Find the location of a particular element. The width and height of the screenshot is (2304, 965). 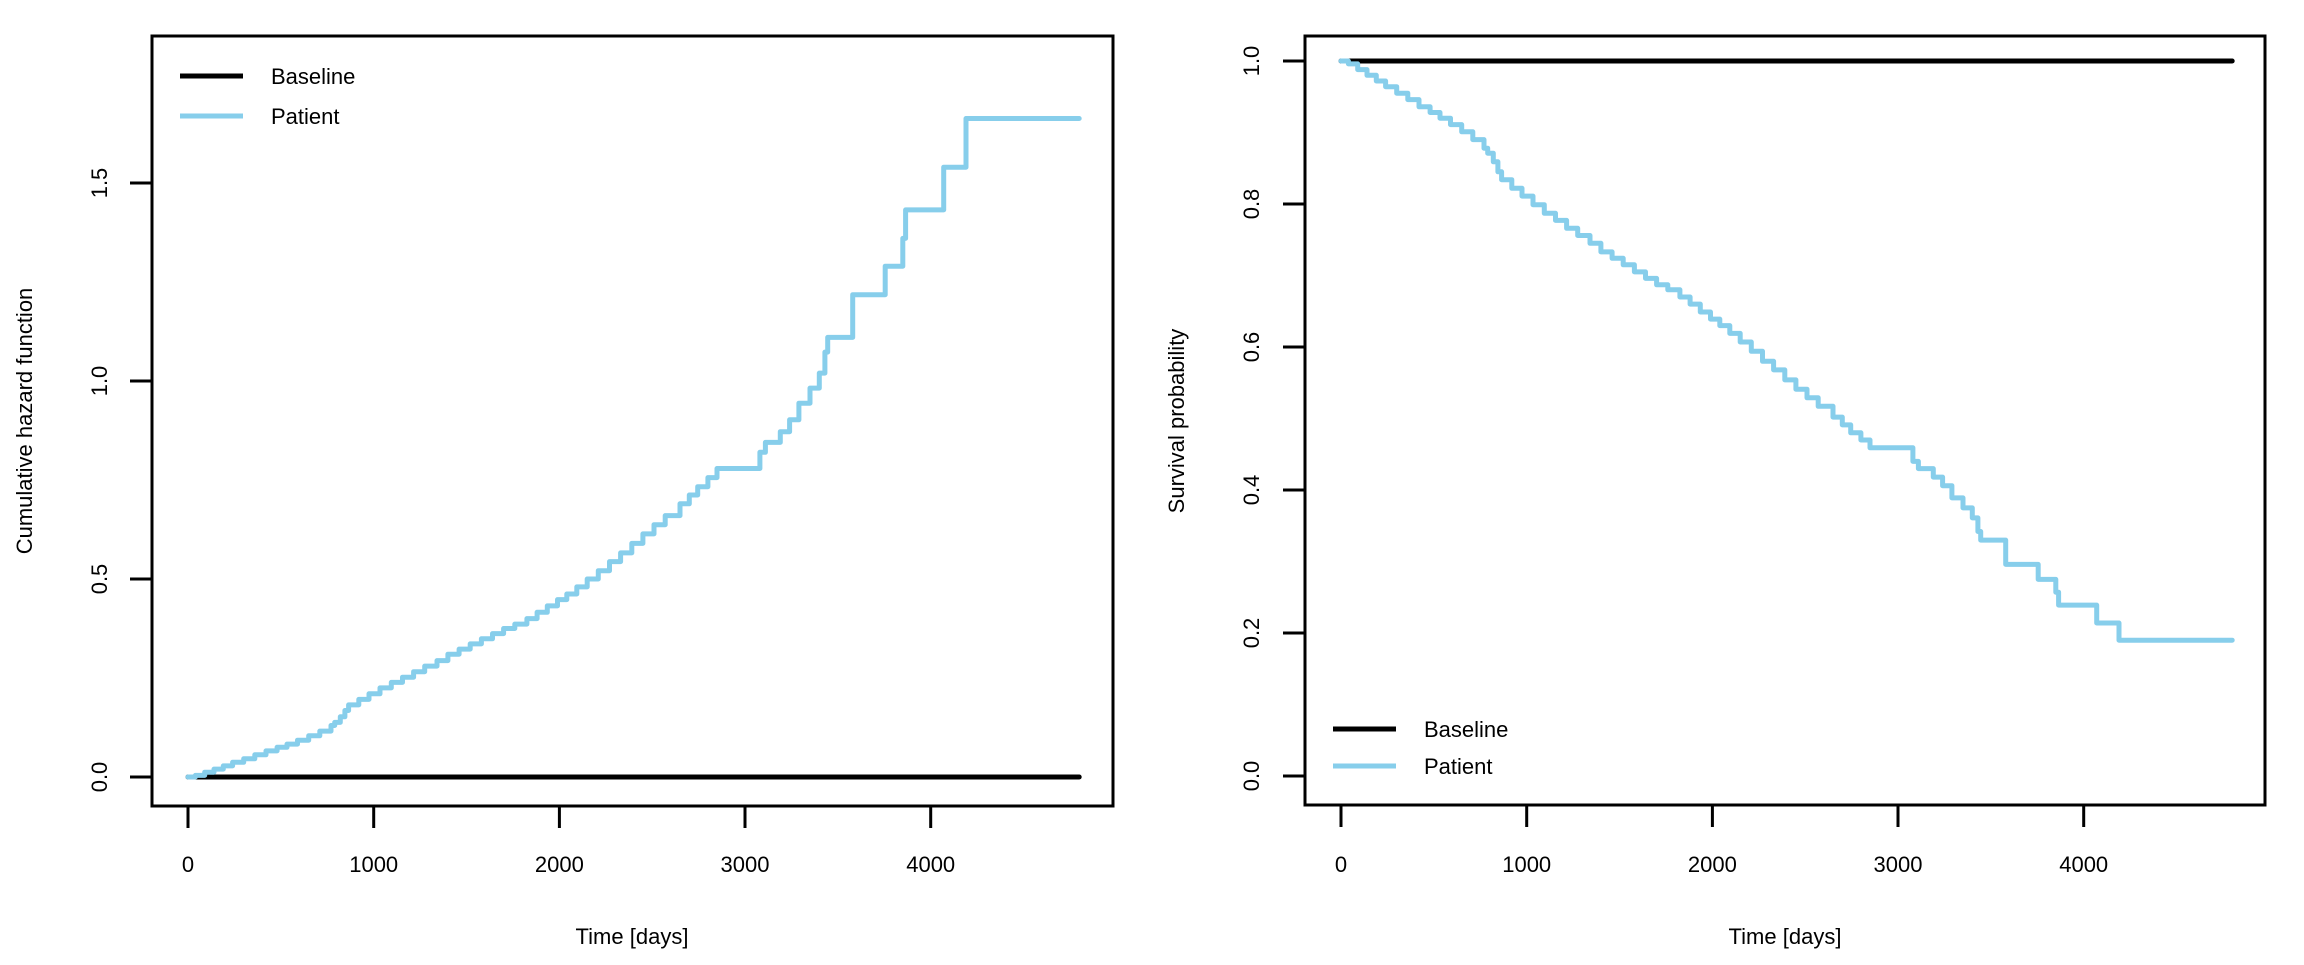

y-tick-label: 0.5 is located at coordinates (99, 579).